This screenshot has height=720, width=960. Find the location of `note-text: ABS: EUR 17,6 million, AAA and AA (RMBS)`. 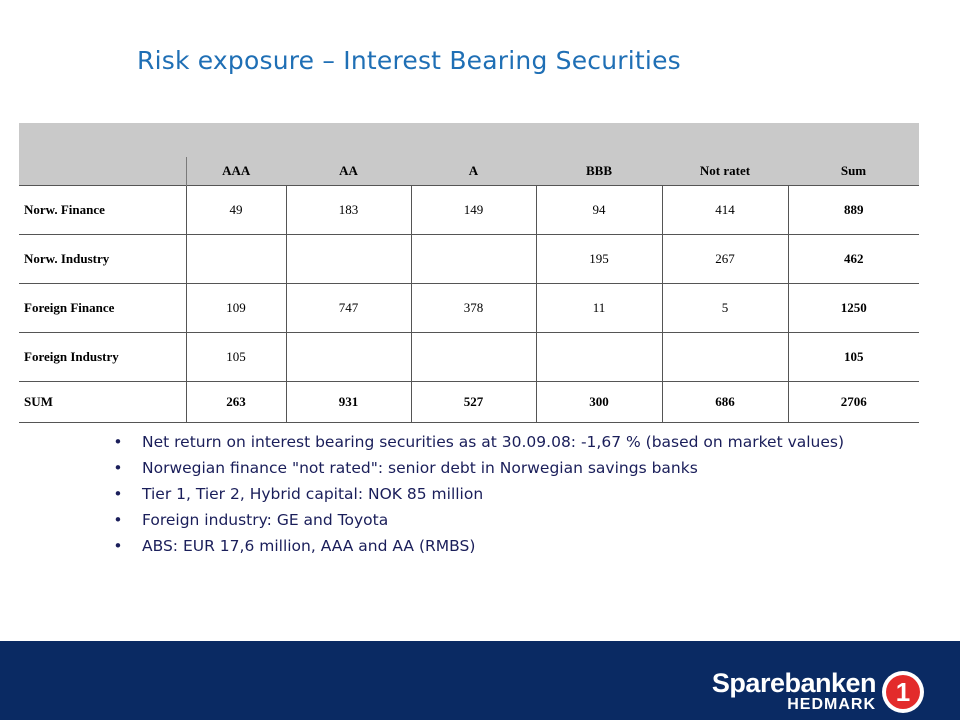

note-text: ABS: EUR 17,6 million, AAA and AA (RMBS) is located at coordinates (309, 546).